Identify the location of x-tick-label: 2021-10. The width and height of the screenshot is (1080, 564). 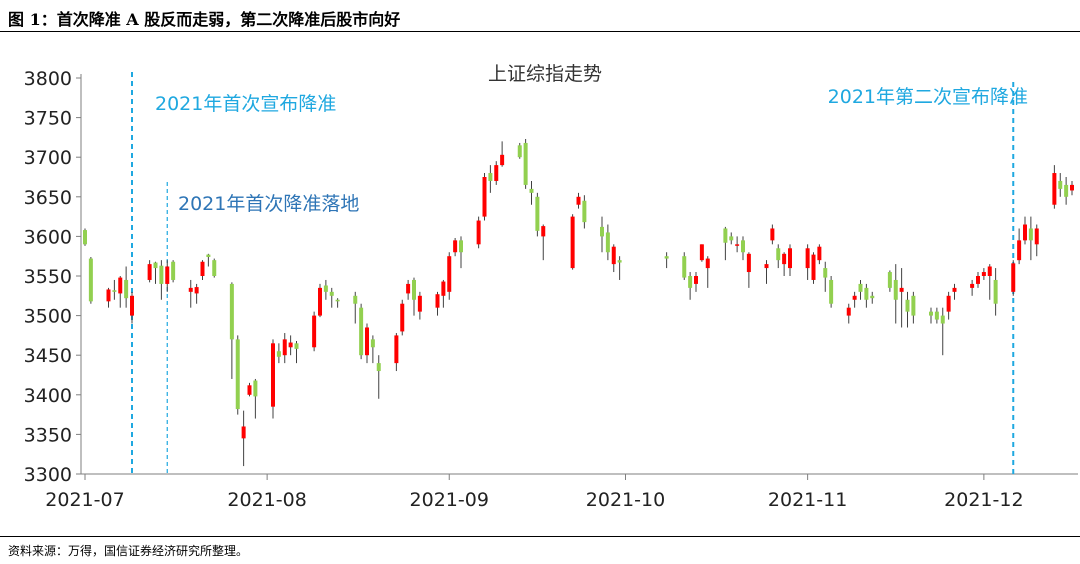
(625, 500).